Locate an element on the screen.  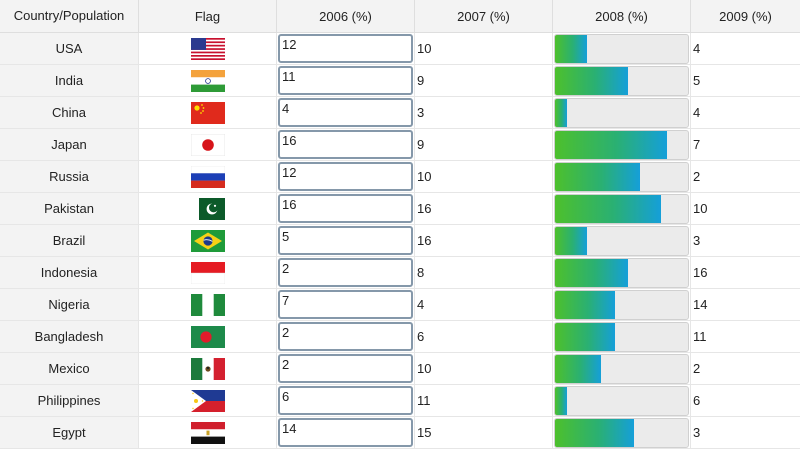
country-cell: Brazil is located at coordinates (69, 240).